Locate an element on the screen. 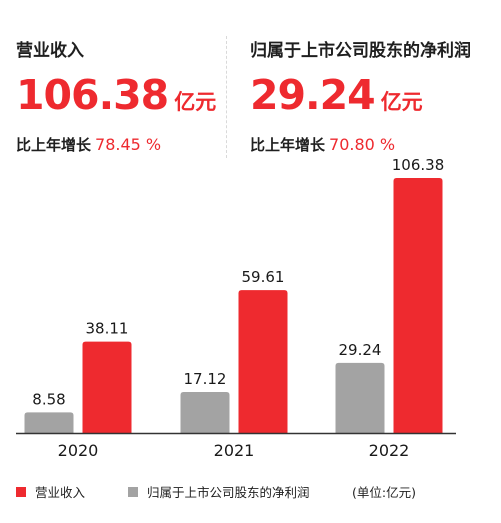 The height and width of the screenshot is (523, 501). kpi-net-profit-unit: 亿元 is located at coordinates (401, 102).